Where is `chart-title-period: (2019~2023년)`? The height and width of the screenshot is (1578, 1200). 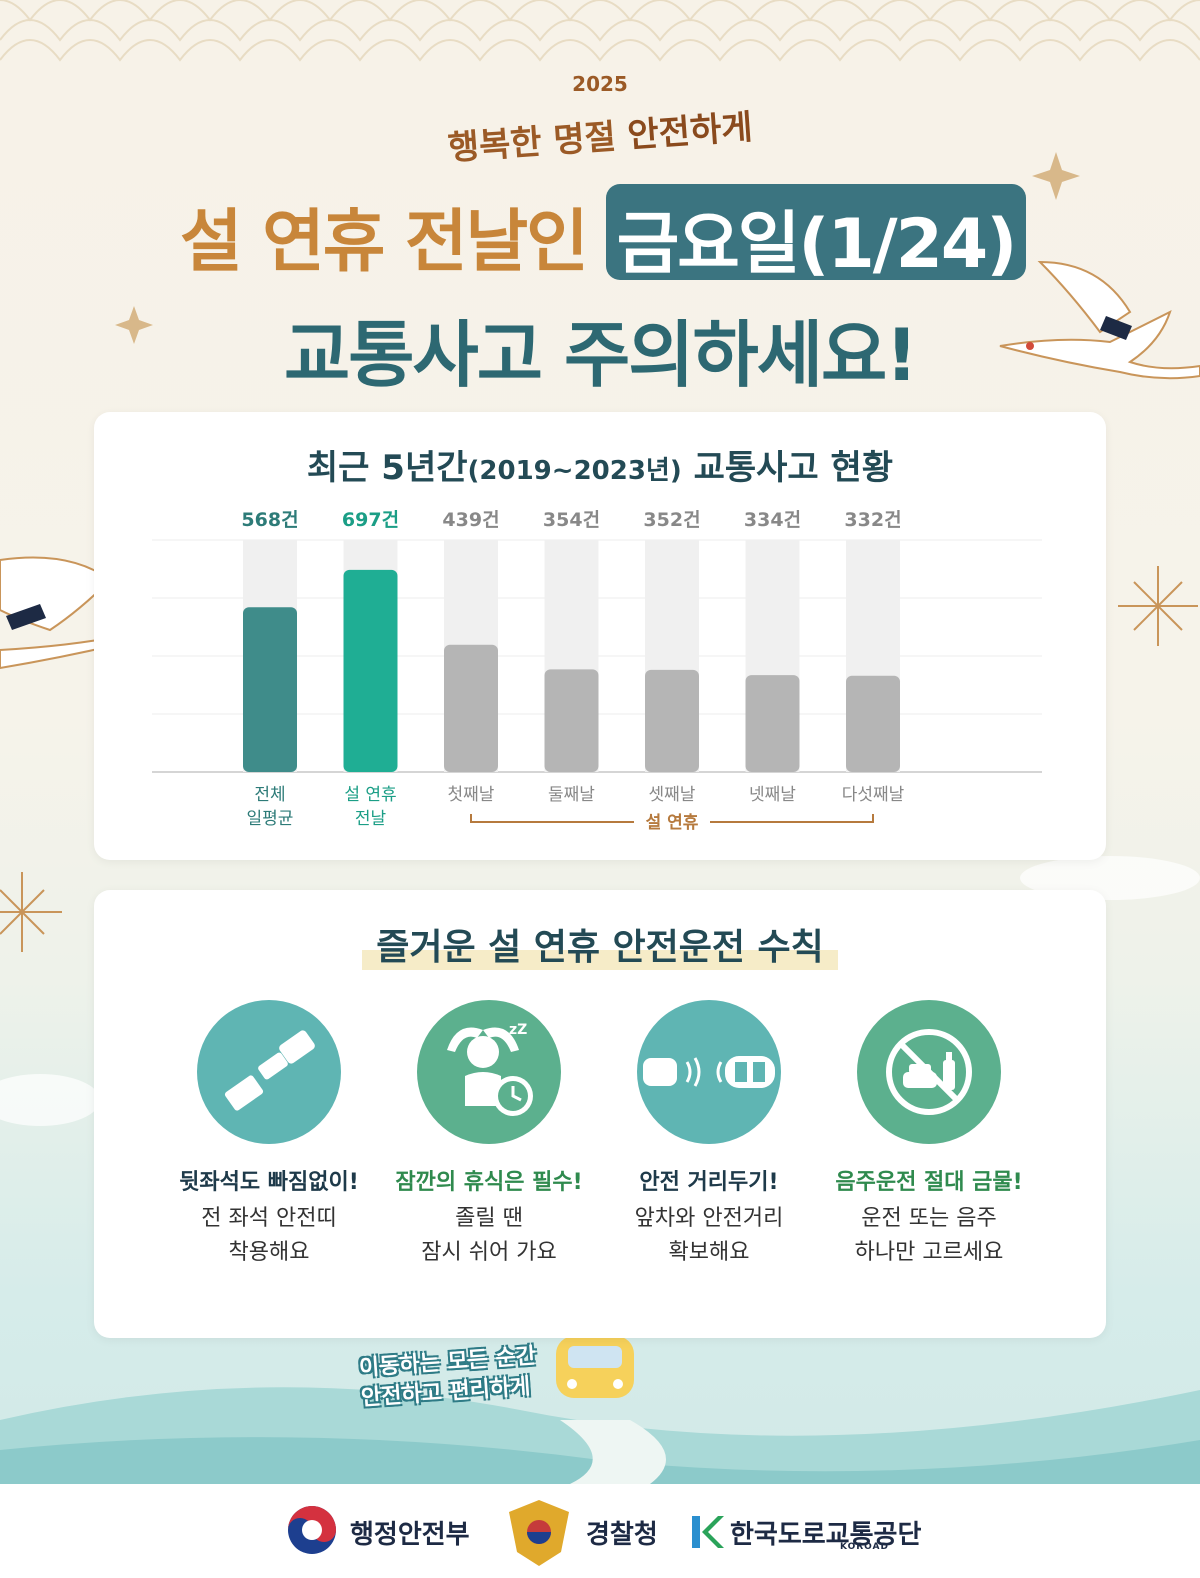
chart-title-period: (2019~2023년) is located at coordinates (574, 471).